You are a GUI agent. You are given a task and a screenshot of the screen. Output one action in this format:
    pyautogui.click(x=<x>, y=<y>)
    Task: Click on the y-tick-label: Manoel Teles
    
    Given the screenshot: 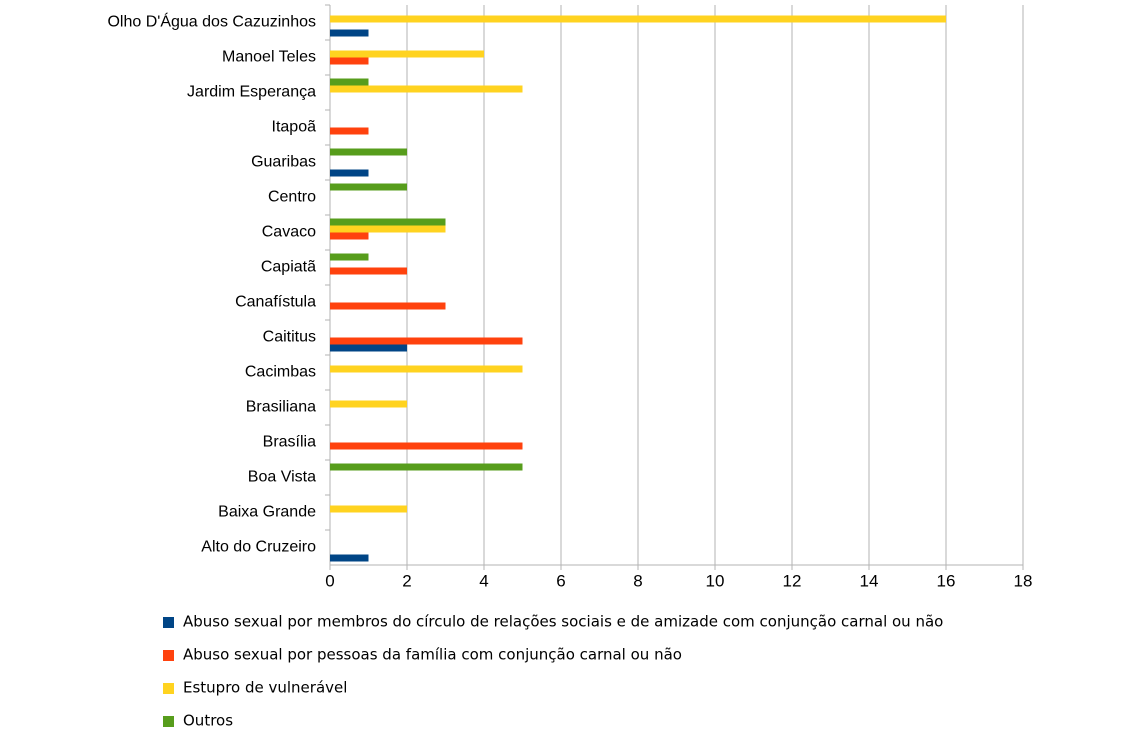 What is the action you would take?
    pyautogui.click(x=269, y=57)
    